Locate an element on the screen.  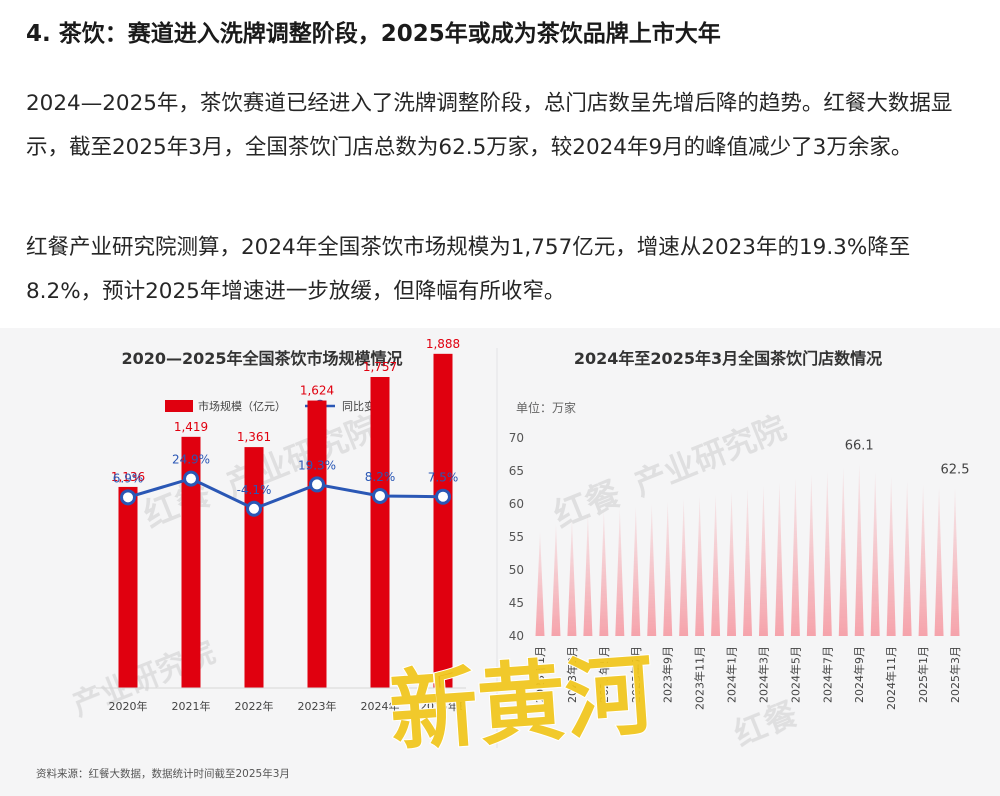
x-tick-label: 2023年9月 is located at coordinates (668, 674).